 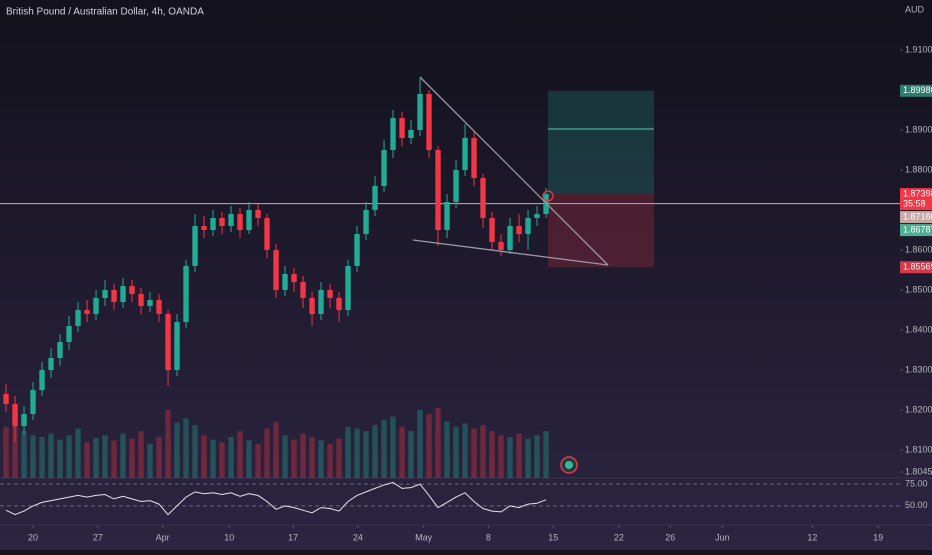 I want to click on price-tag-label: 1.87160, so click(x=917, y=216).